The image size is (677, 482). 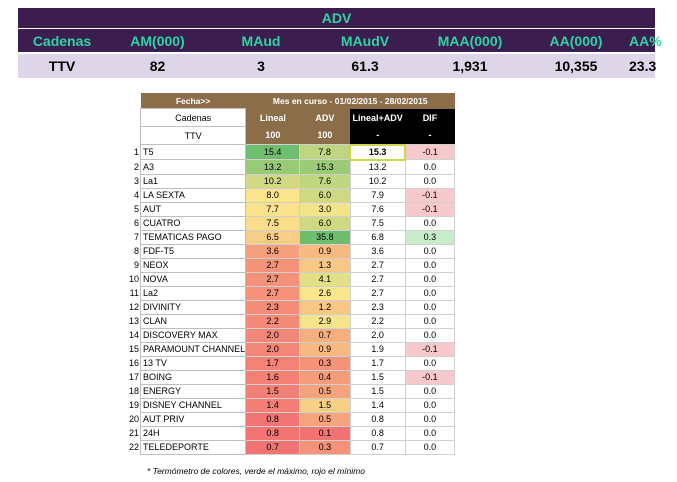 What do you see at coordinates (193, 223) in the screenshot?
I see `channel-name: CUATRO` at bounding box center [193, 223].